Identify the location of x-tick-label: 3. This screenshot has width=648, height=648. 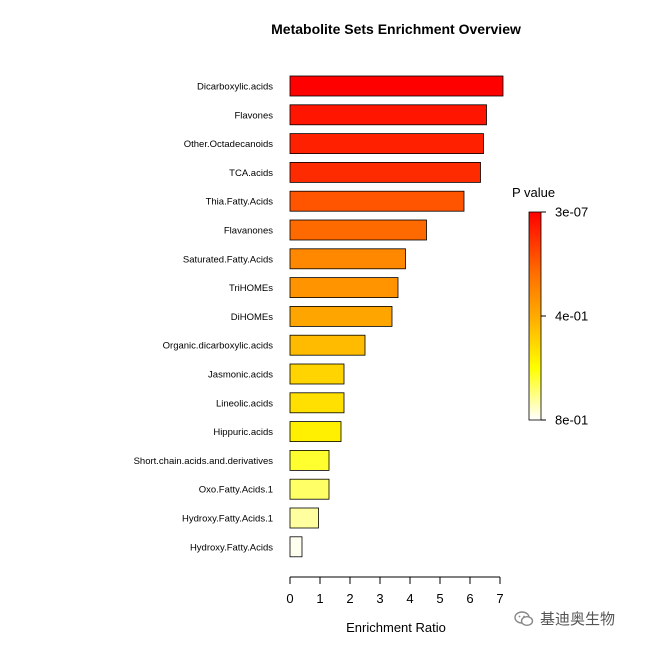
(379, 598).